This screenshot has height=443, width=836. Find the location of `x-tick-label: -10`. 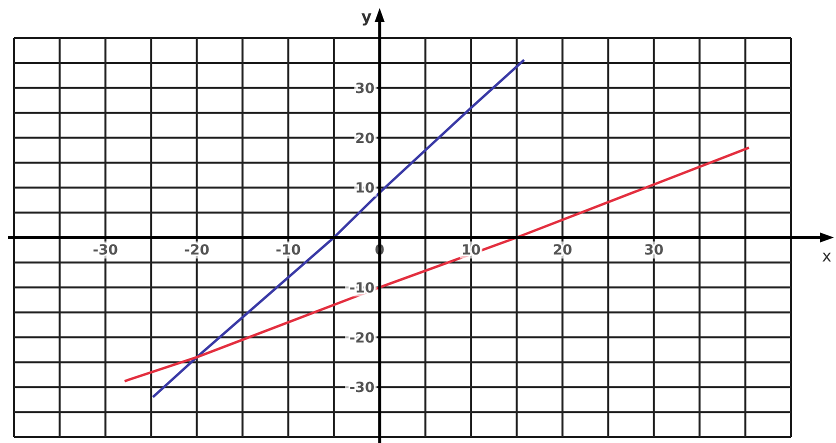

x-tick-label: -10 is located at coordinates (289, 250).